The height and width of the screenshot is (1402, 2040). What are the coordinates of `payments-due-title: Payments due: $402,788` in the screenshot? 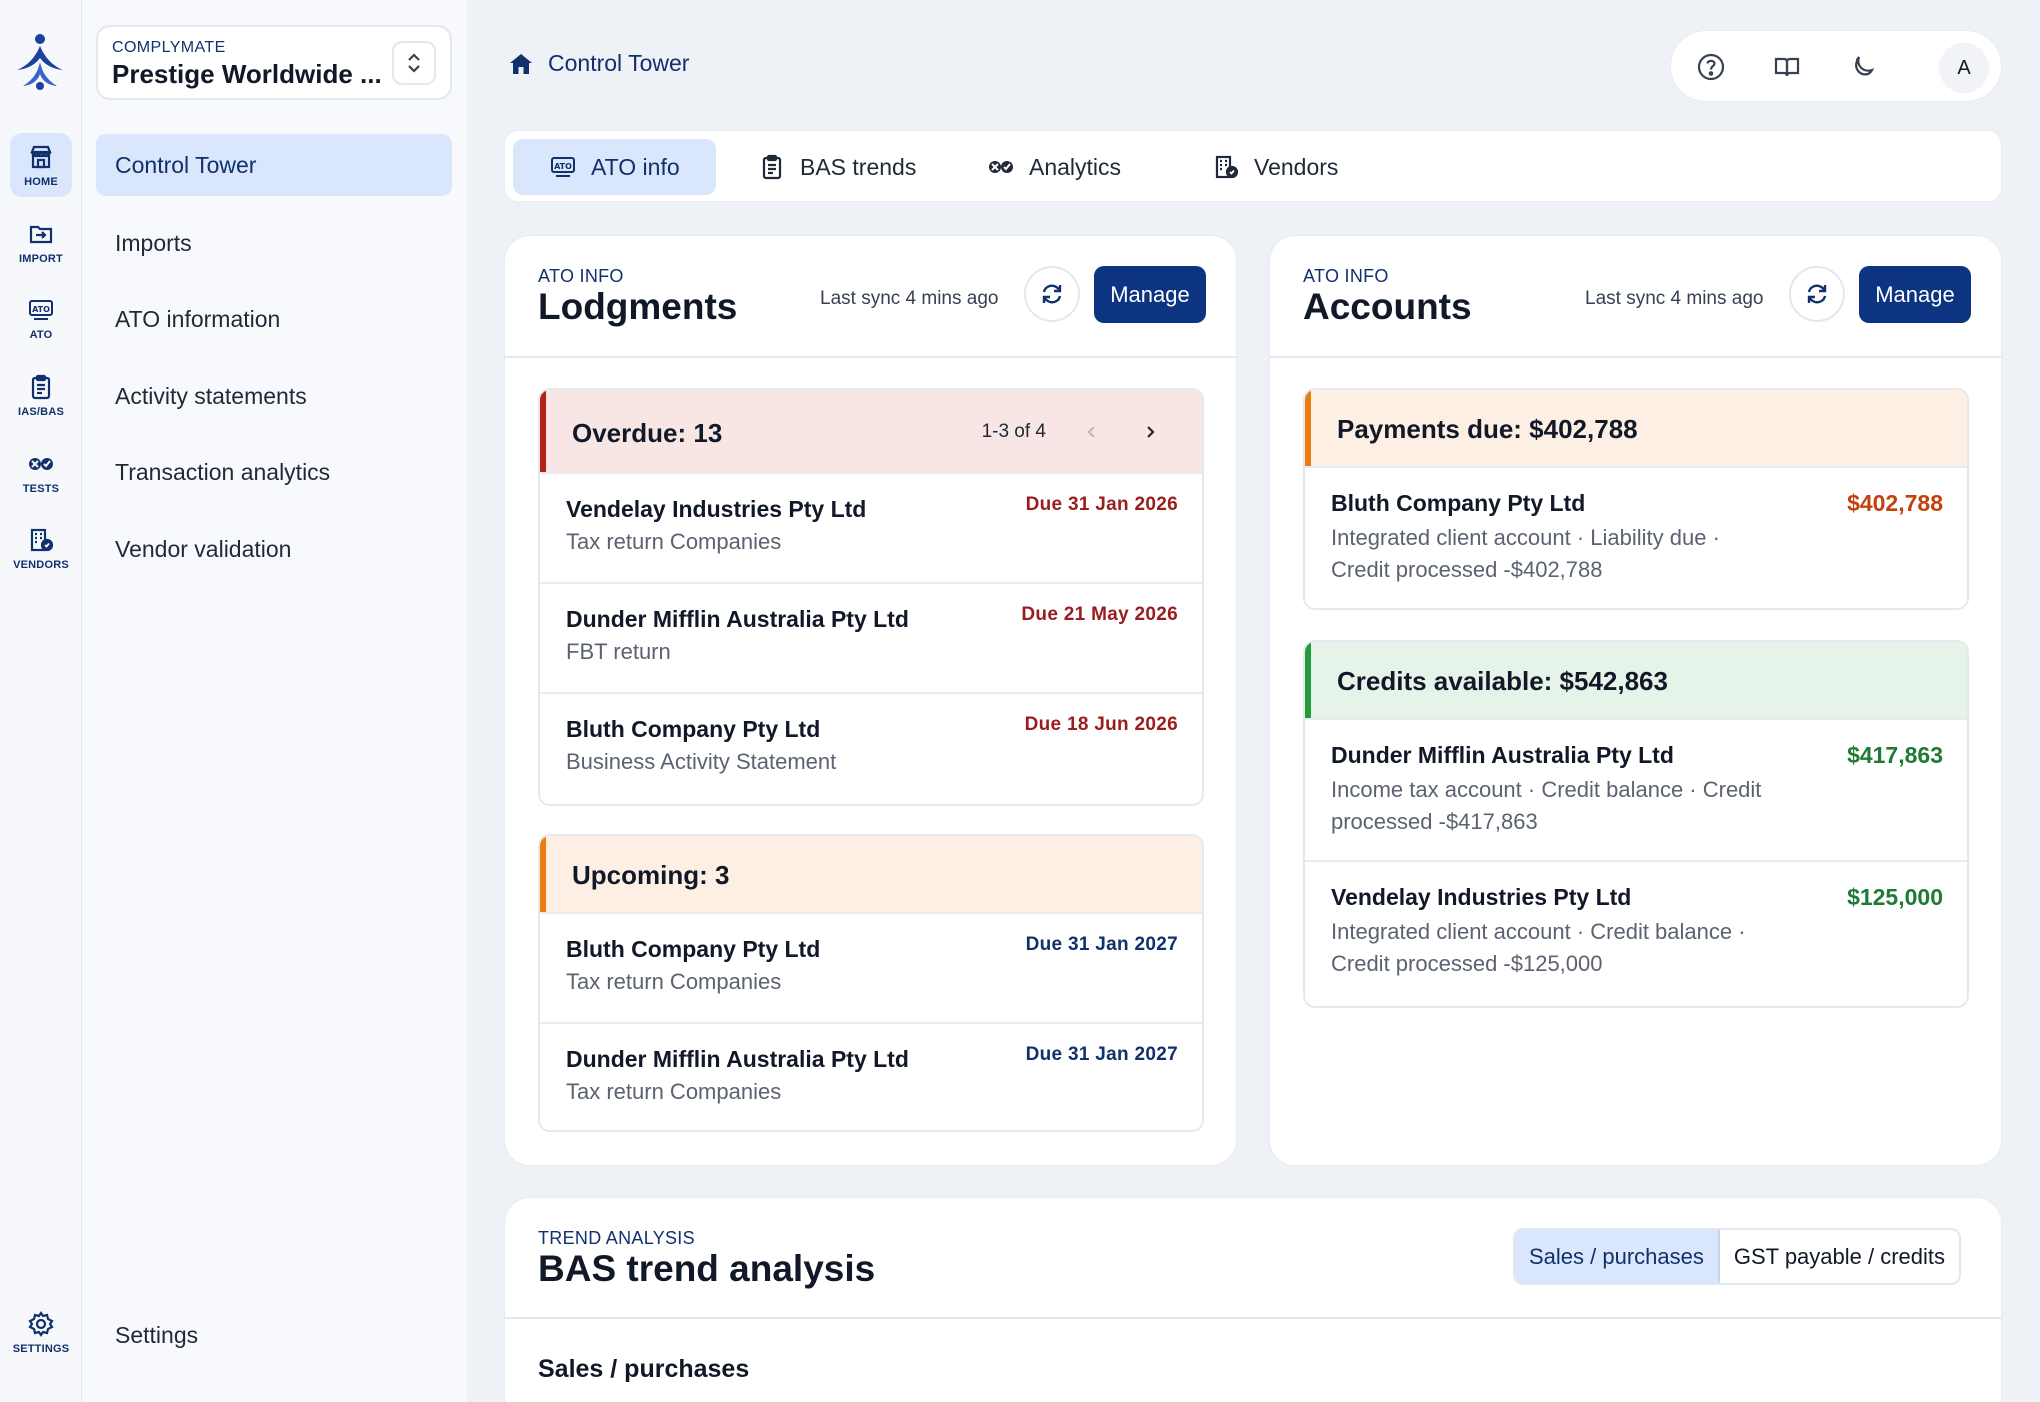 It's located at (1487, 429).